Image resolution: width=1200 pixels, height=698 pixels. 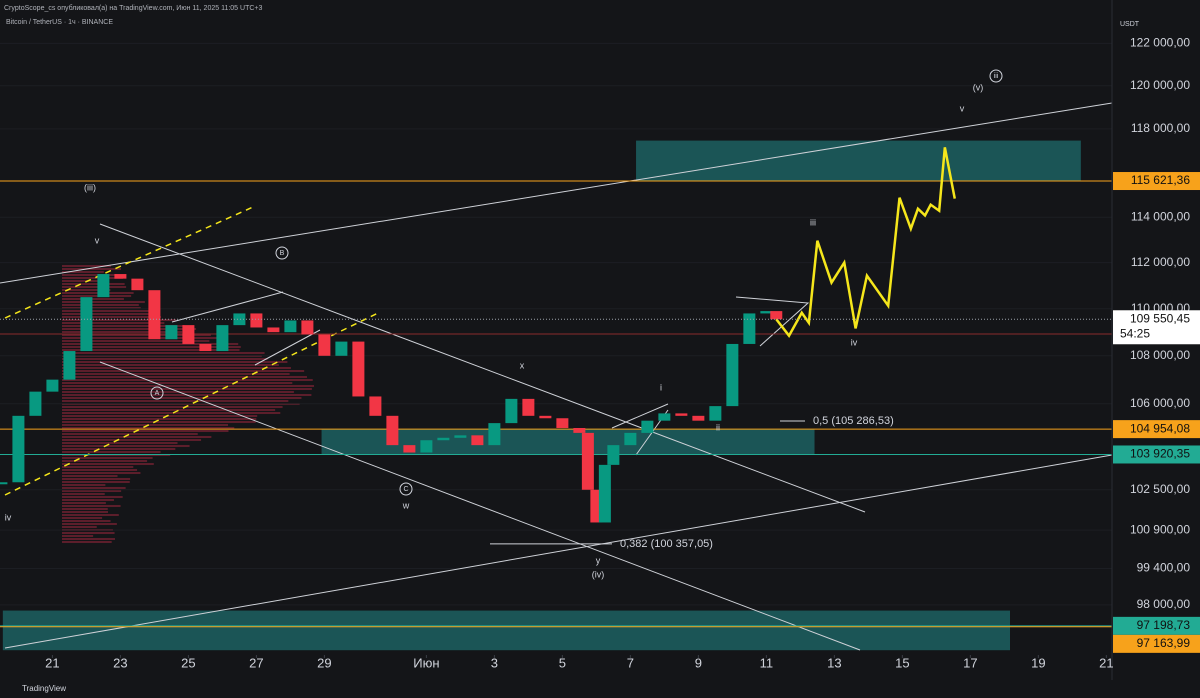 I want to click on y-tick-label: 108 000,00, so click(x=1160, y=355).